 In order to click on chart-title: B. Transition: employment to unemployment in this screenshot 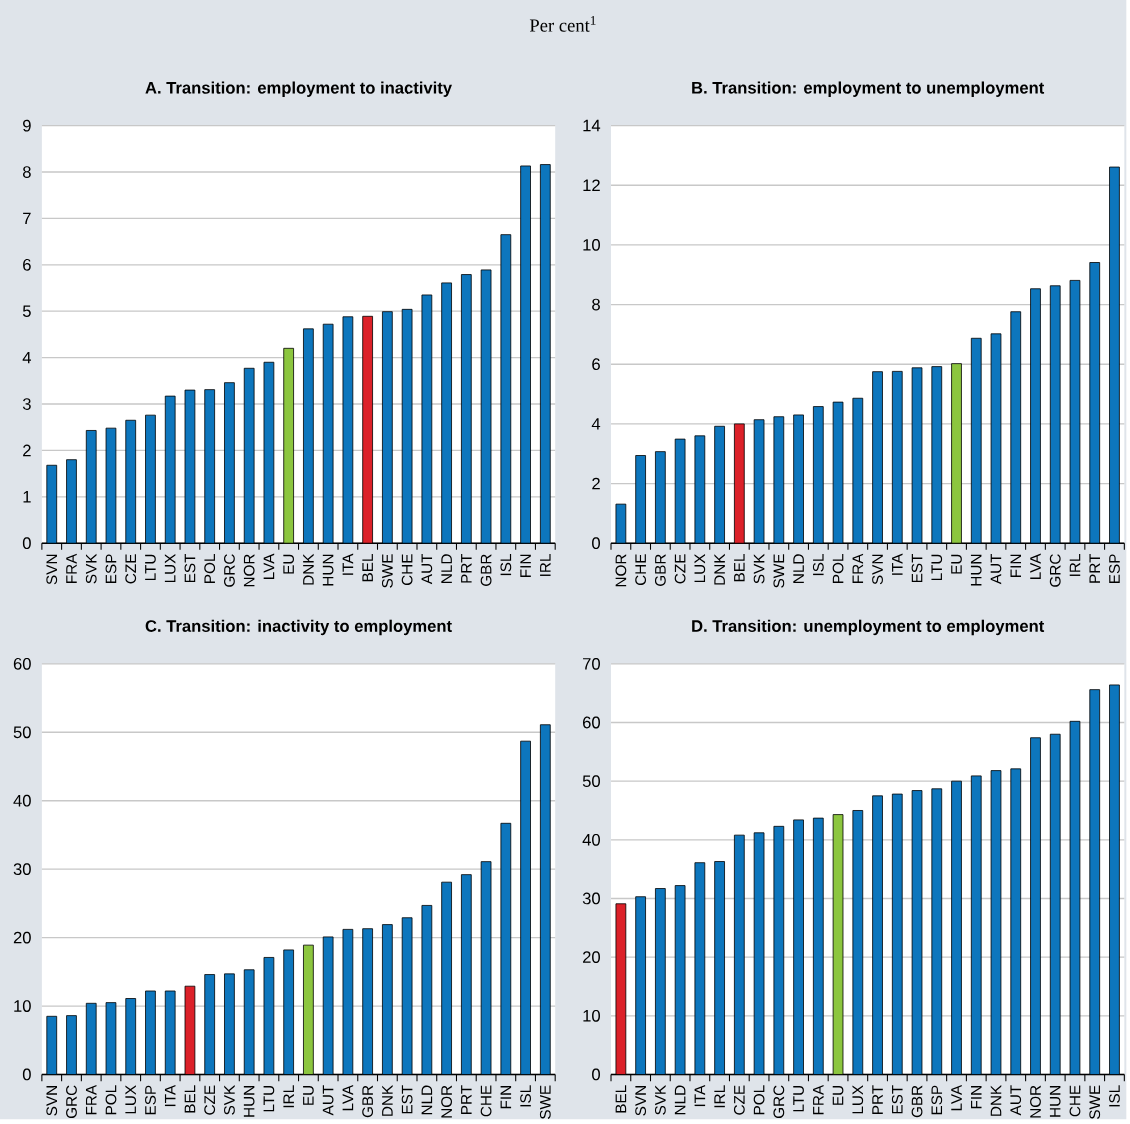, I will do `click(868, 89)`.